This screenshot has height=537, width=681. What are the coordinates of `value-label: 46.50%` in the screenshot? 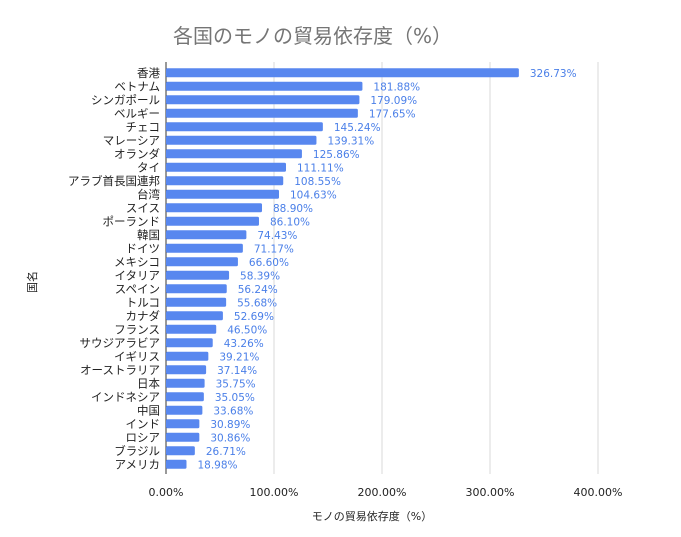 It's located at (247, 330).